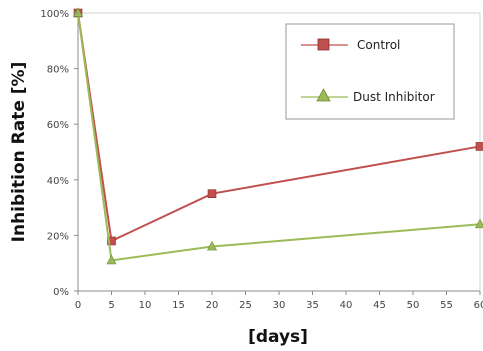  Describe the element at coordinates (478, 305) in the screenshot. I see `x-tick-label: 60` at that location.